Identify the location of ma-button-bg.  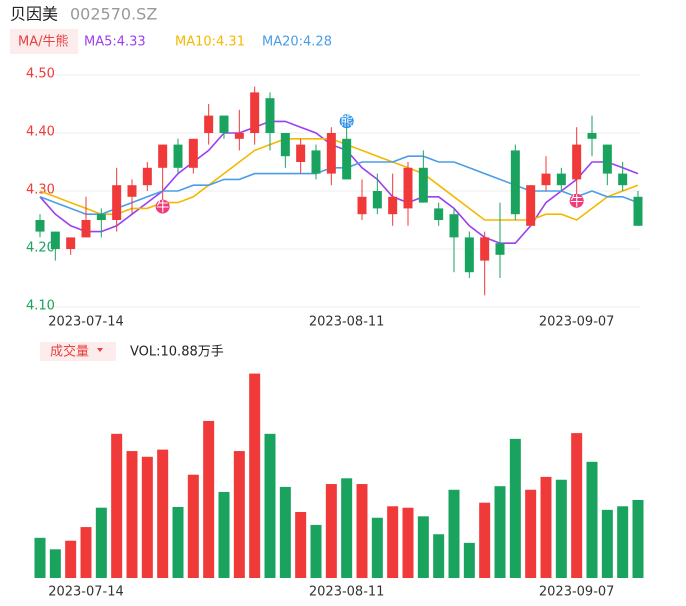
(44, 41).